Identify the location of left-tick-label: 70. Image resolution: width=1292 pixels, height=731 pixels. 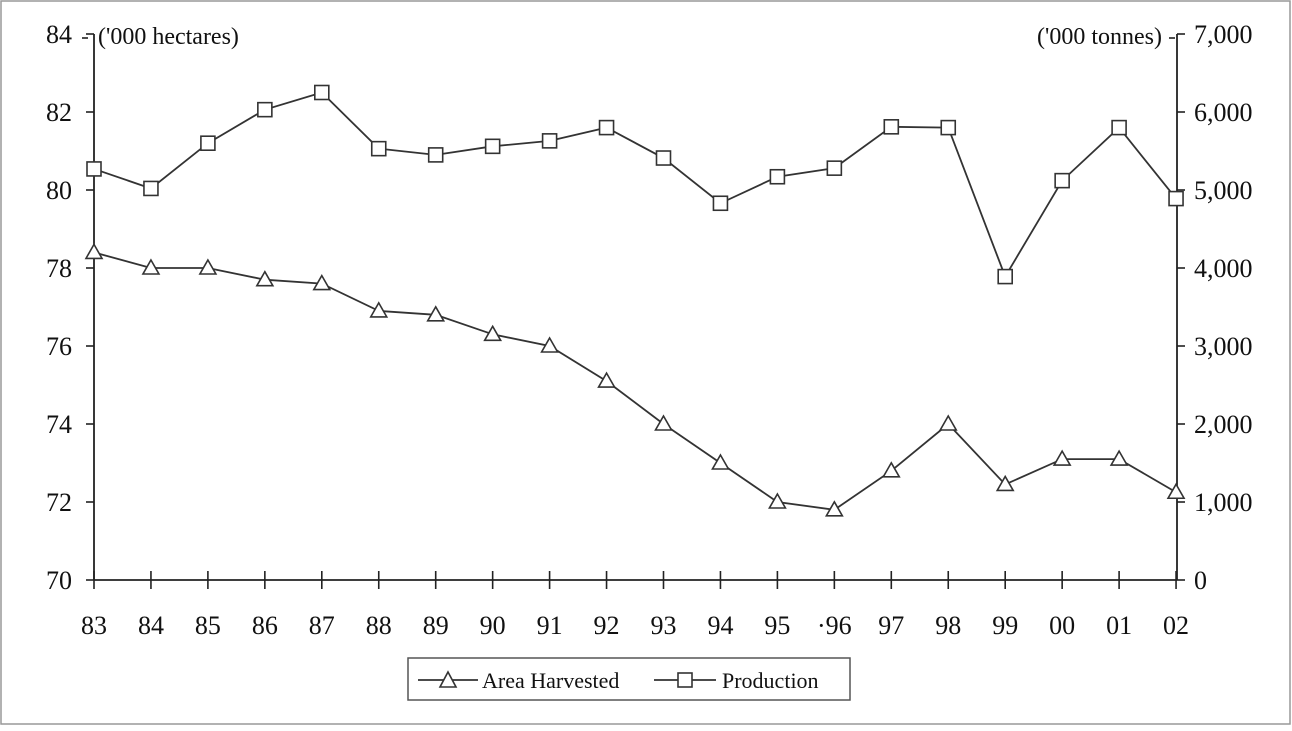
(59, 580).